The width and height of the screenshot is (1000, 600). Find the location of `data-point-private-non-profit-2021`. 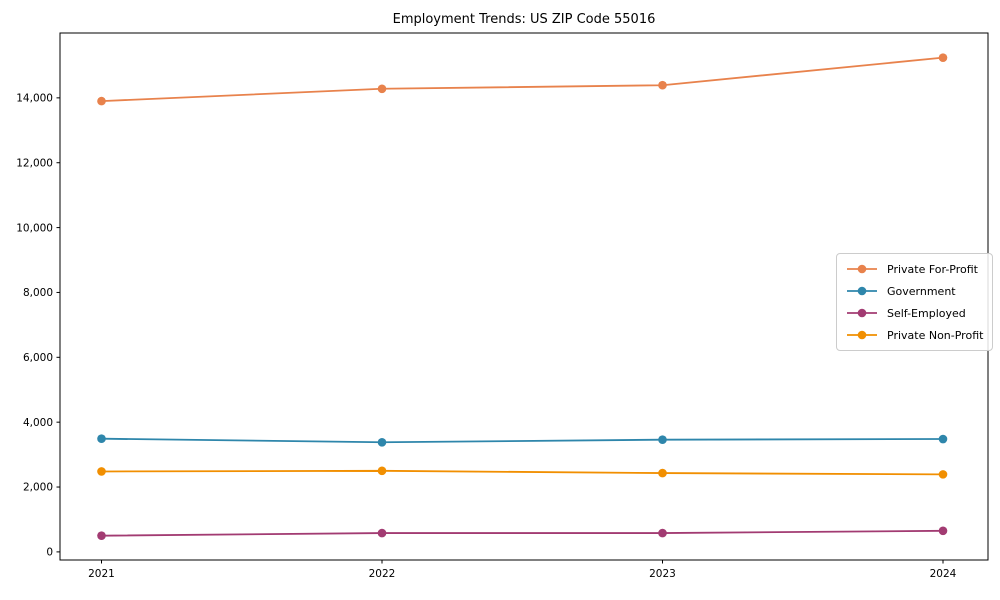

data-point-private-non-profit-2021 is located at coordinates (101, 471).